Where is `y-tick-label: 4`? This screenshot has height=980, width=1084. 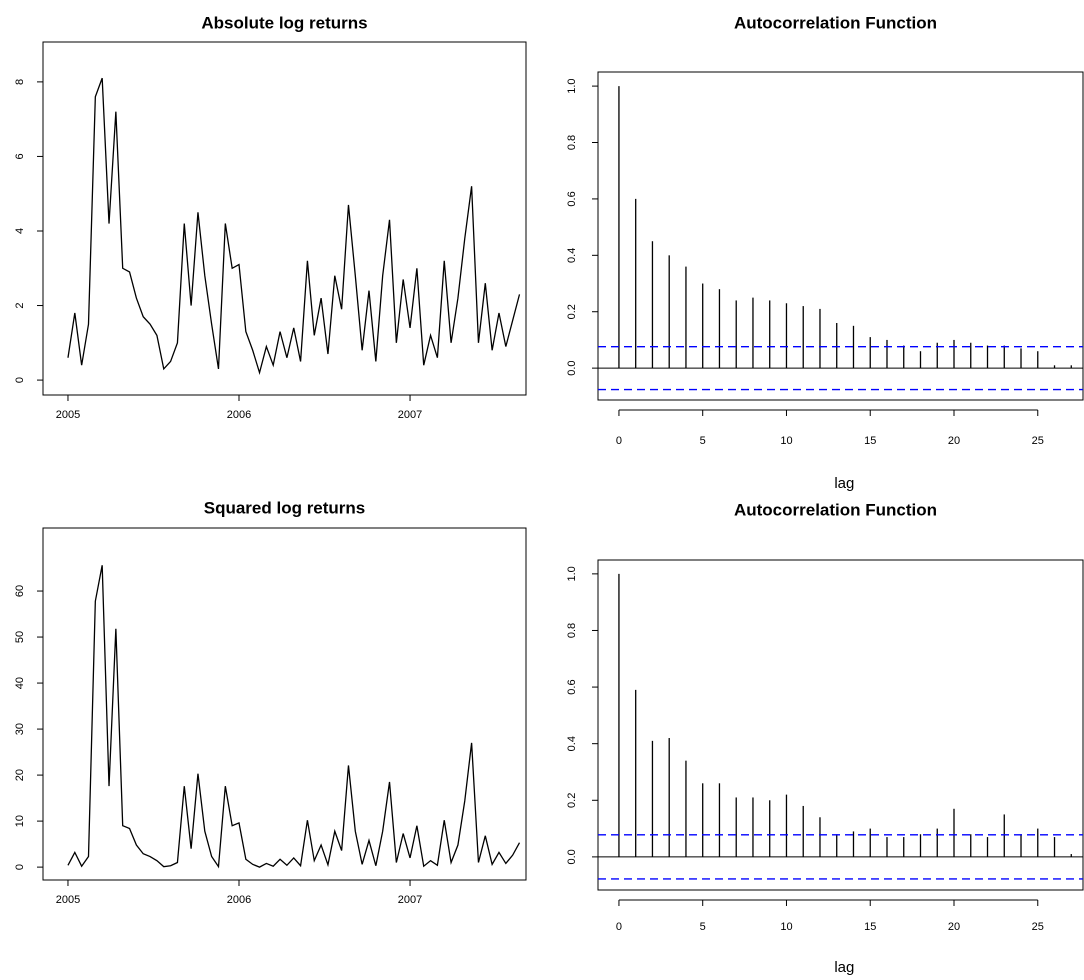
y-tick-label: 4 is located at coordinates (20, 231).